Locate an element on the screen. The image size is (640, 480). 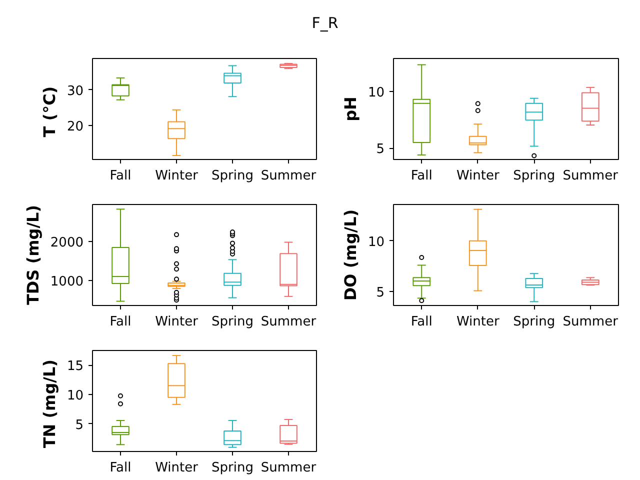
y-tick-label: 20 is located at coordinates (75, 127).